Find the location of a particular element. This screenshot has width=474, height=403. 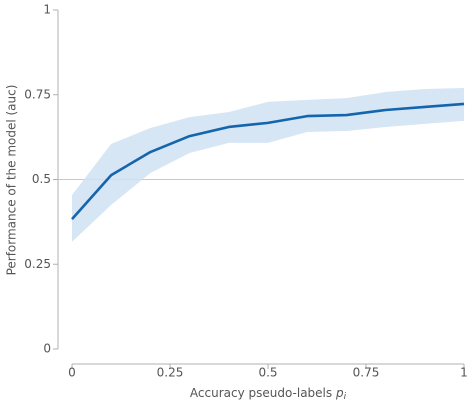

x-tick-label: 0.25 is located at coordinates (170, 373).